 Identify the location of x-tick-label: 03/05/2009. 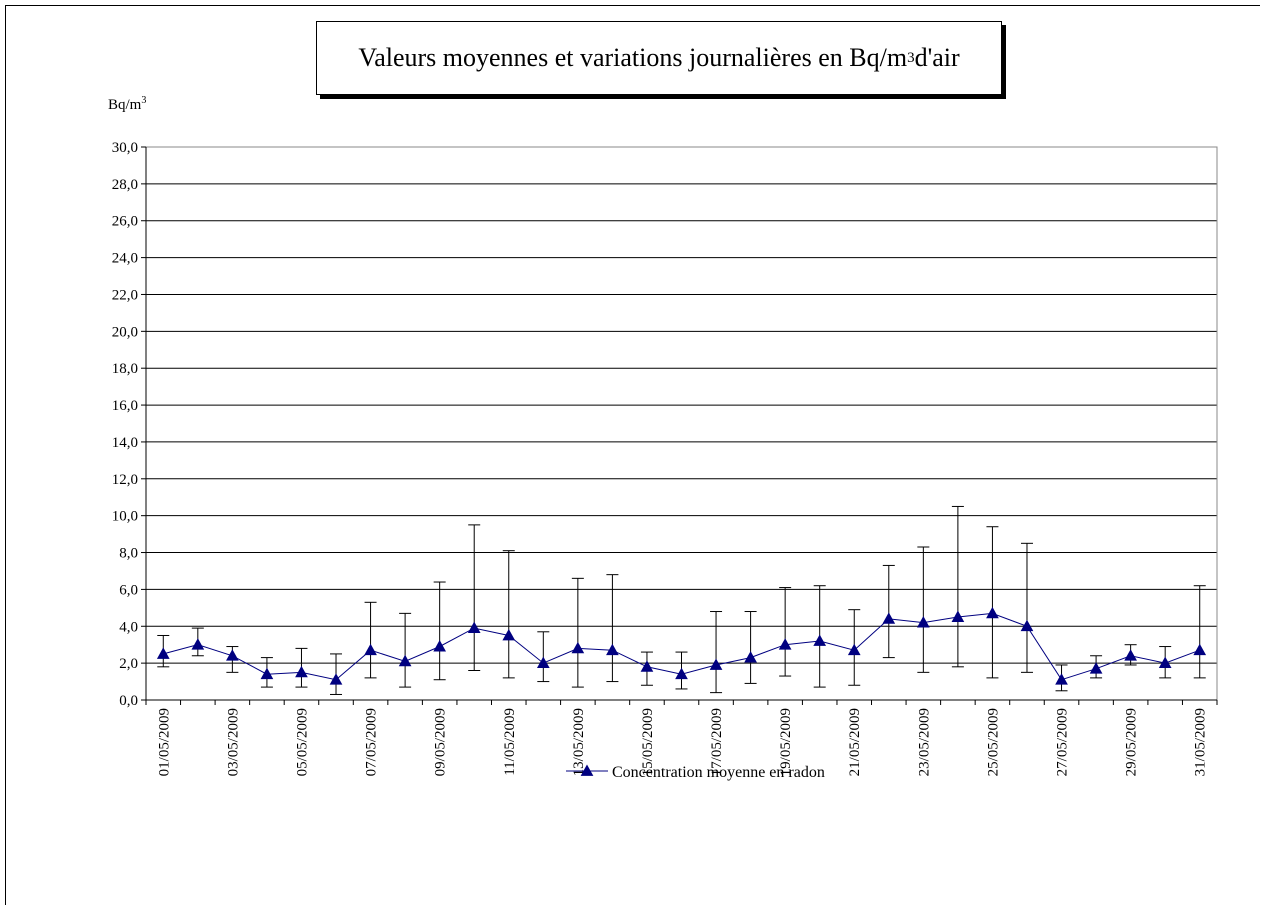
(233, 742).